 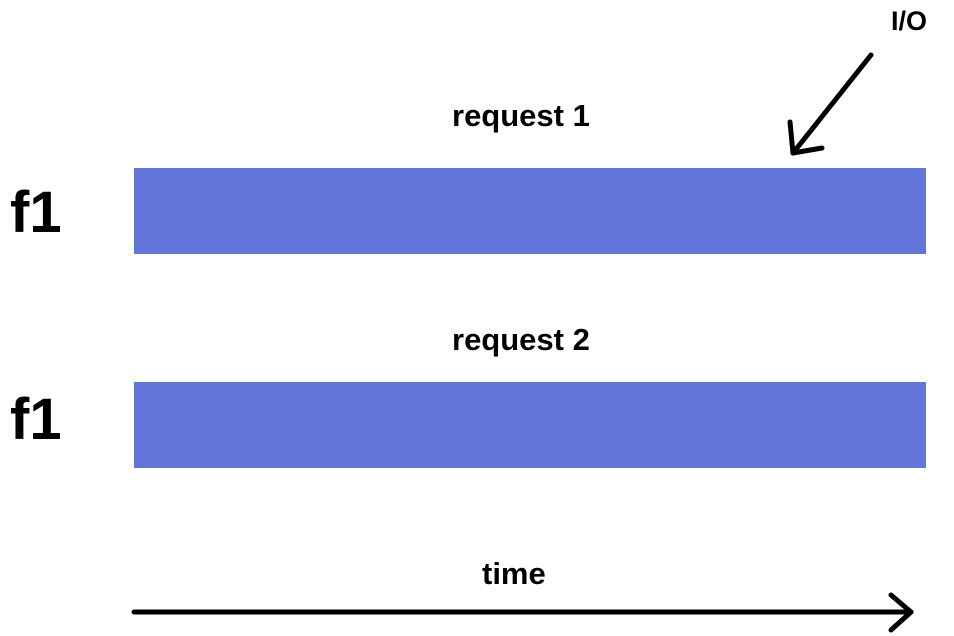 What do you see at coordinates (514, 573) in the screenshot?
I see `time-label: time` at bounding box center [514, 573].